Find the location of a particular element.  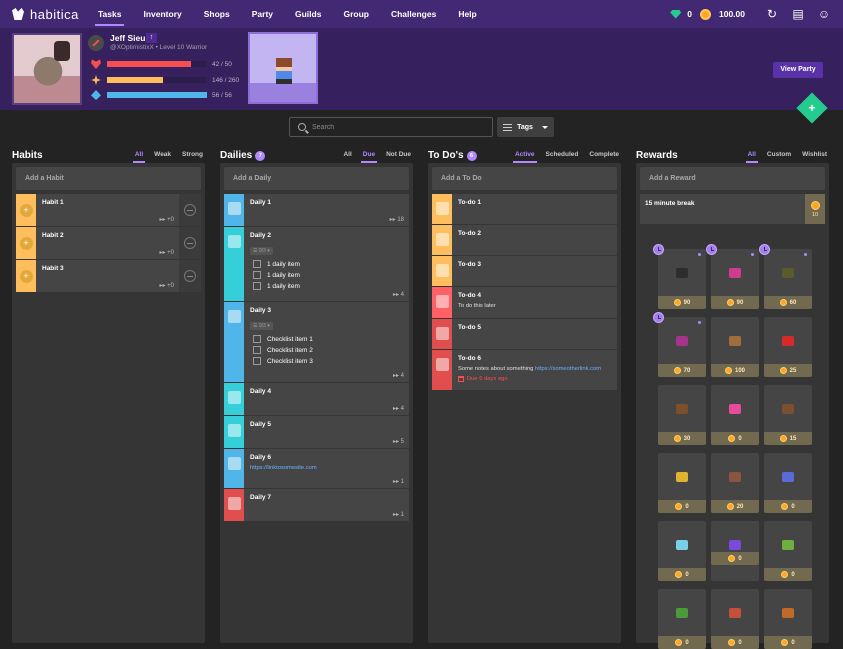

checklist-item: Checklist item 3 is located at coordinates (328, 361).